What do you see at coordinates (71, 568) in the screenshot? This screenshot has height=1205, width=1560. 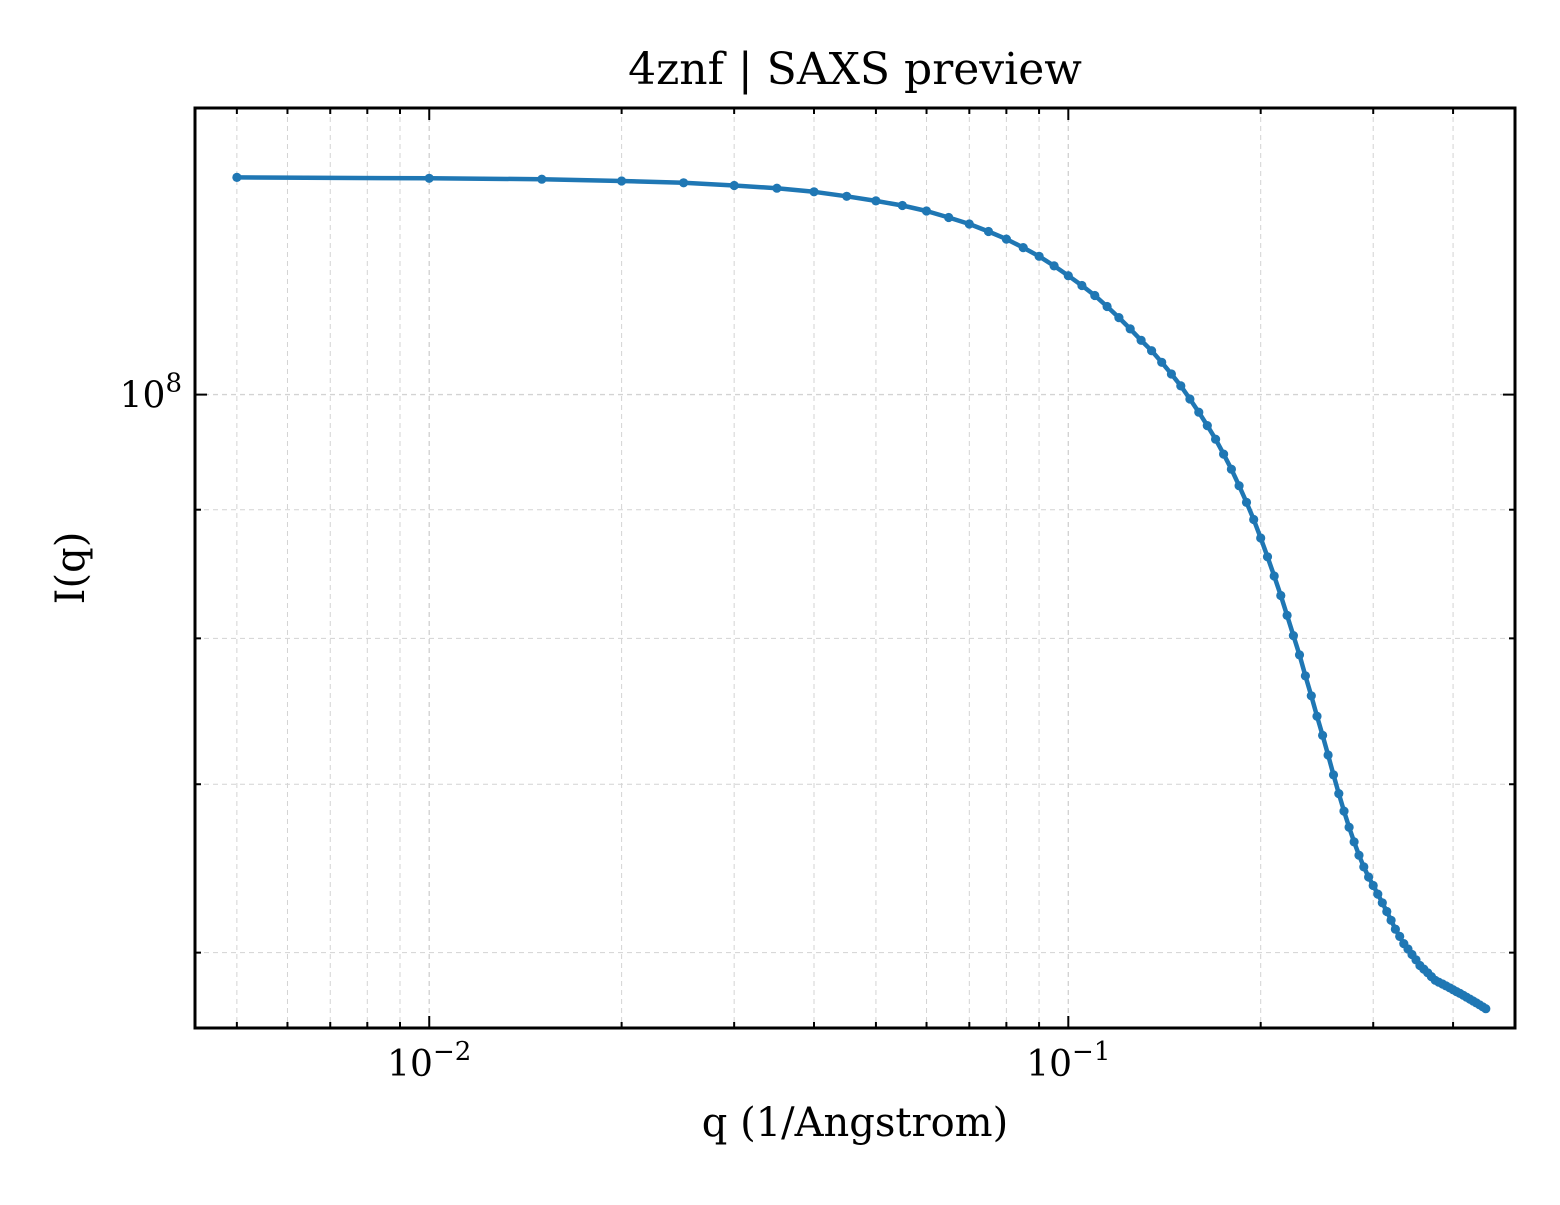 I see `y-axis-label: I(q)` at bounding box center [71, 568].